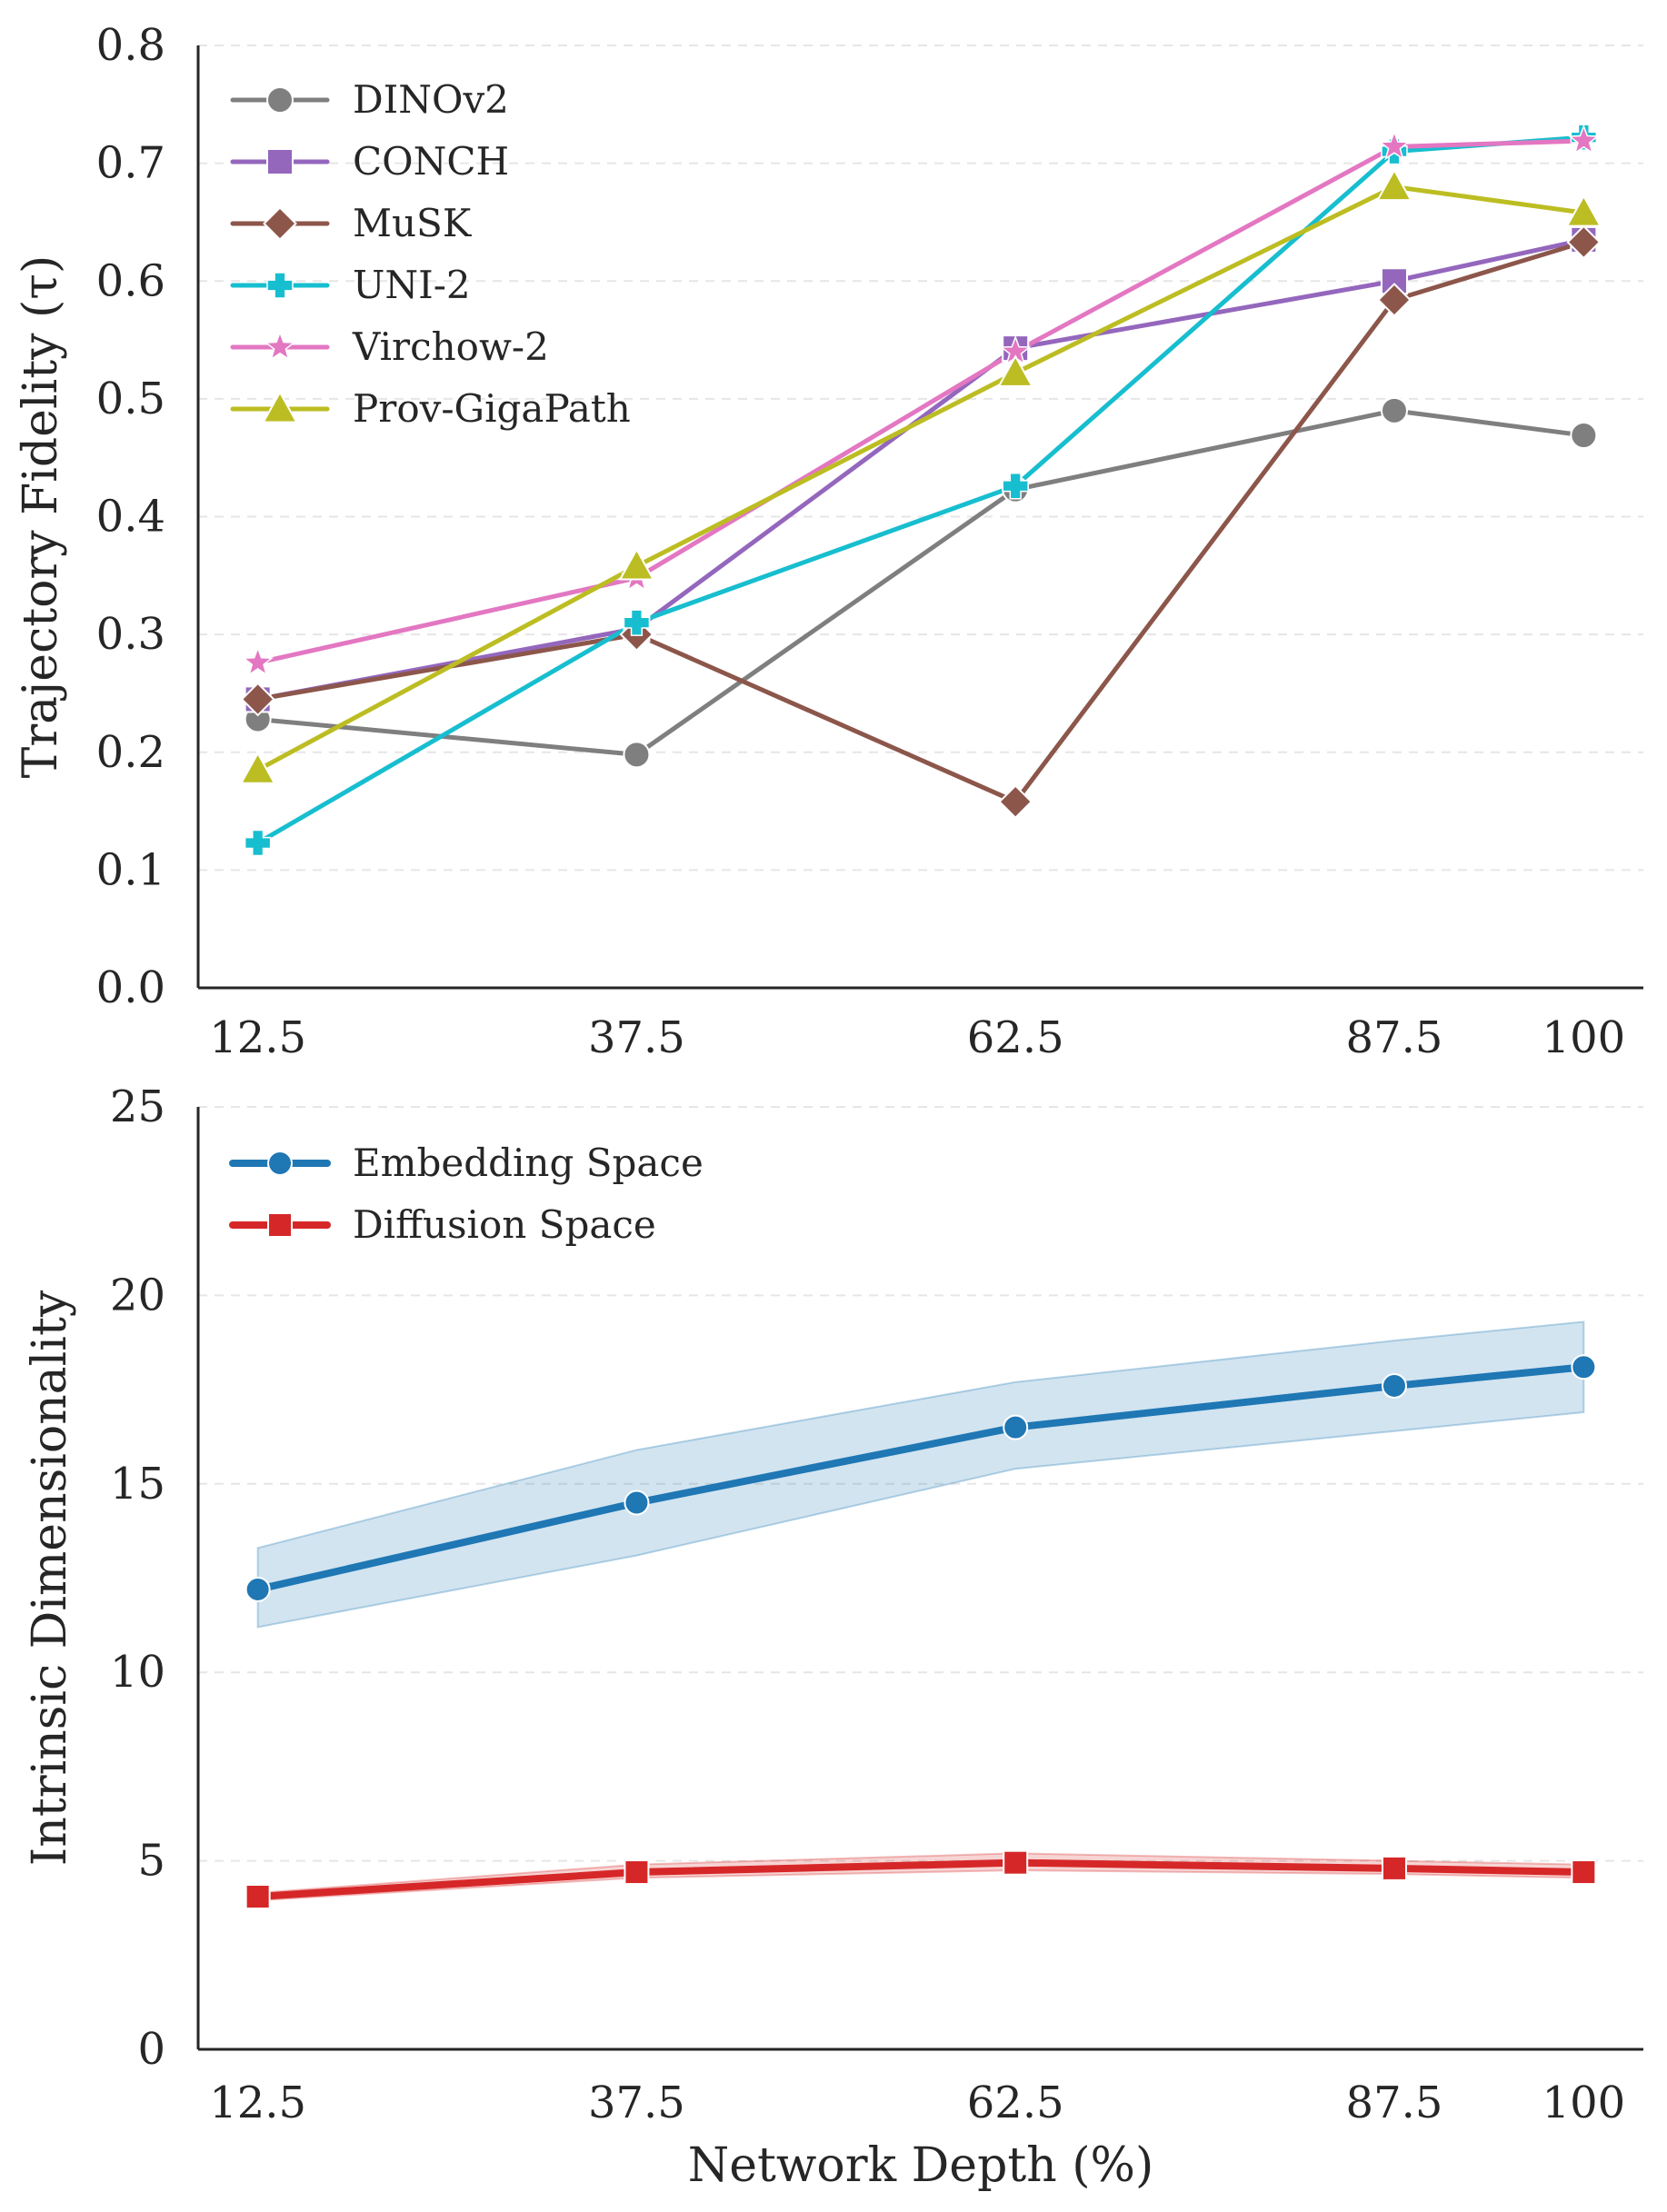 This screenshot has width=1667, height=2212. Describe the element at coordinates (450, 346) in the screenshot. I see `legend-label: Virchow-2` at that location.